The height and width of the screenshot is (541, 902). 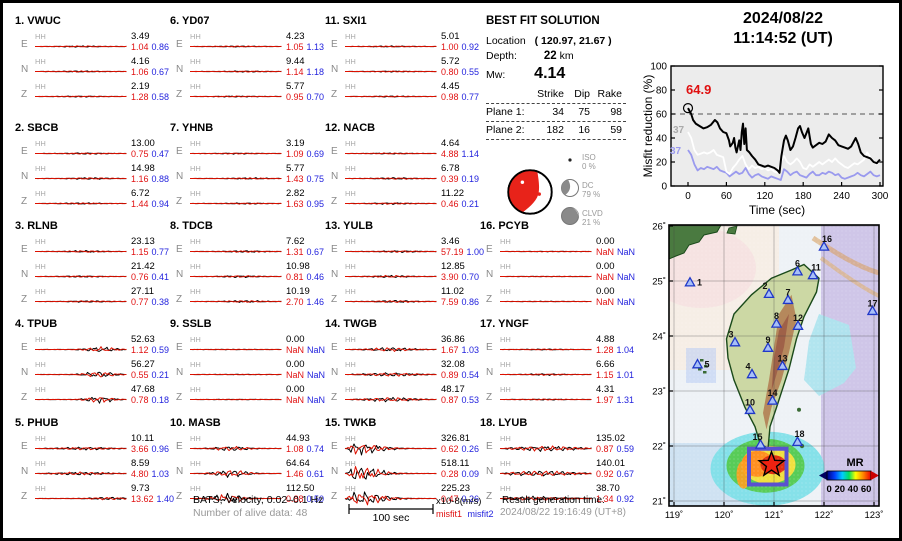 I want to click on iso-label: ISO 0 %, so click(x=589, y=162).